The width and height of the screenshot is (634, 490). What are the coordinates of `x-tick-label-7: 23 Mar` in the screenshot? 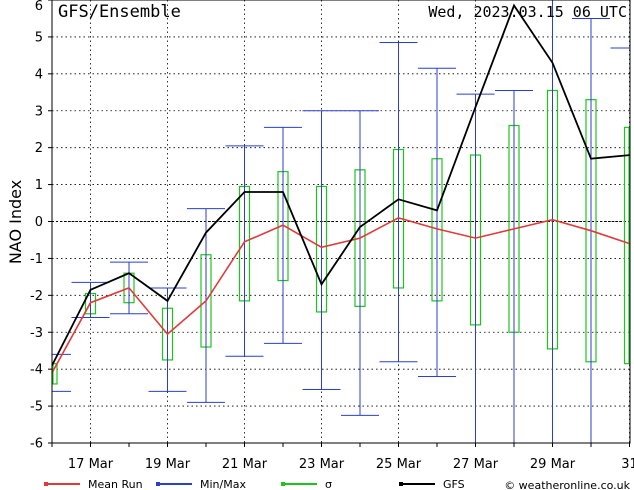 It's located at (322, 464).